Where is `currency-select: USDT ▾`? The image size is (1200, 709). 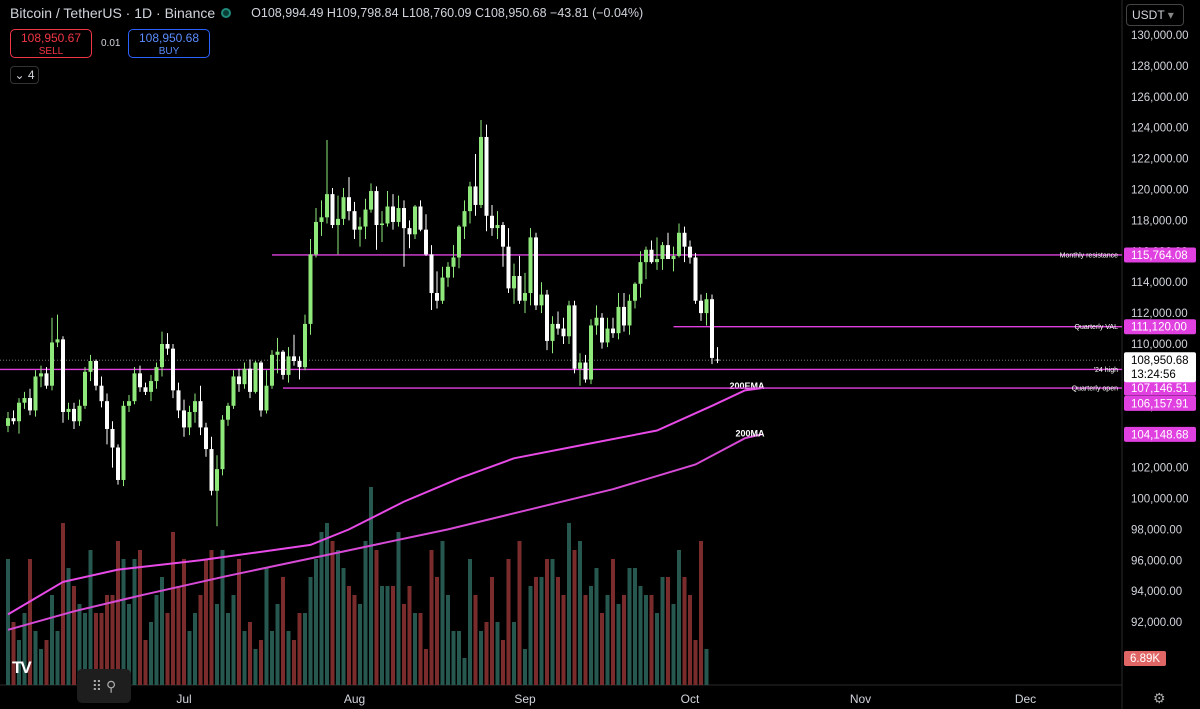 currency-select: USDT ▾ is located at coordinates (1155, 15).